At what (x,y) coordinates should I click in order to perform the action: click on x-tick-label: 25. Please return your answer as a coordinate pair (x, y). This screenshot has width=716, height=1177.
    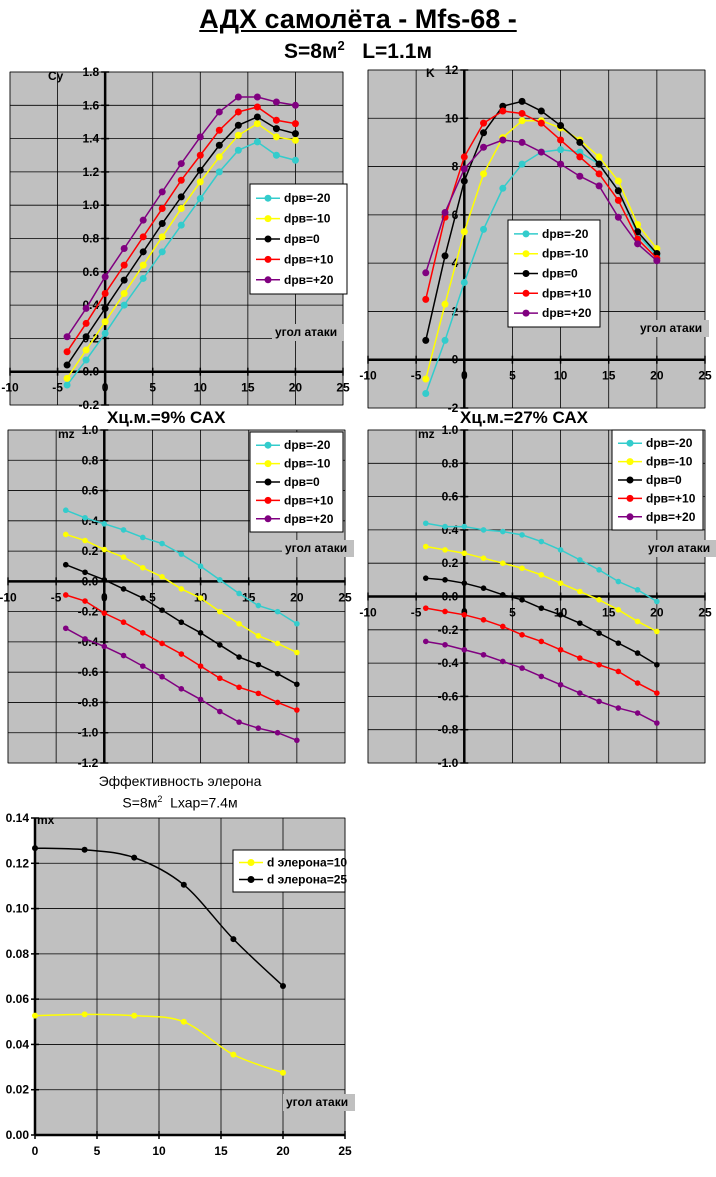
    Looking at the image, I should click on (705, 613).